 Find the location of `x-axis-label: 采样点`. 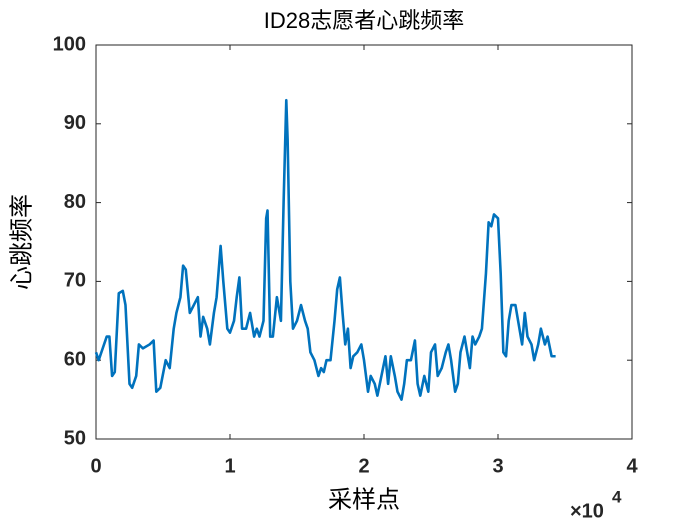

x-axis-label: 采样点 is located at coordinates (364, 500).